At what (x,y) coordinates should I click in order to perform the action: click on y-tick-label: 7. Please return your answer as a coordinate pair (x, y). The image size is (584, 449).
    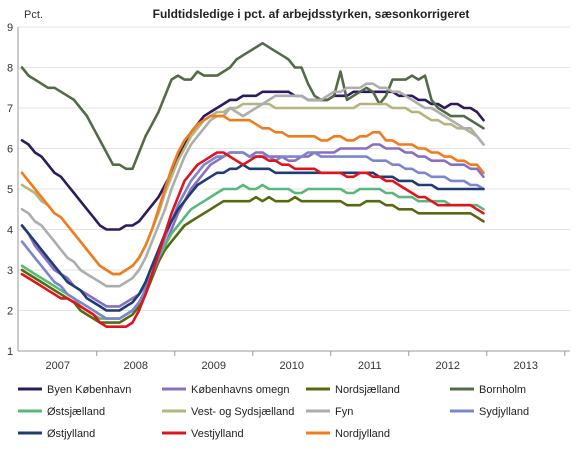
    Looking at the image, I should click on (10, 109).